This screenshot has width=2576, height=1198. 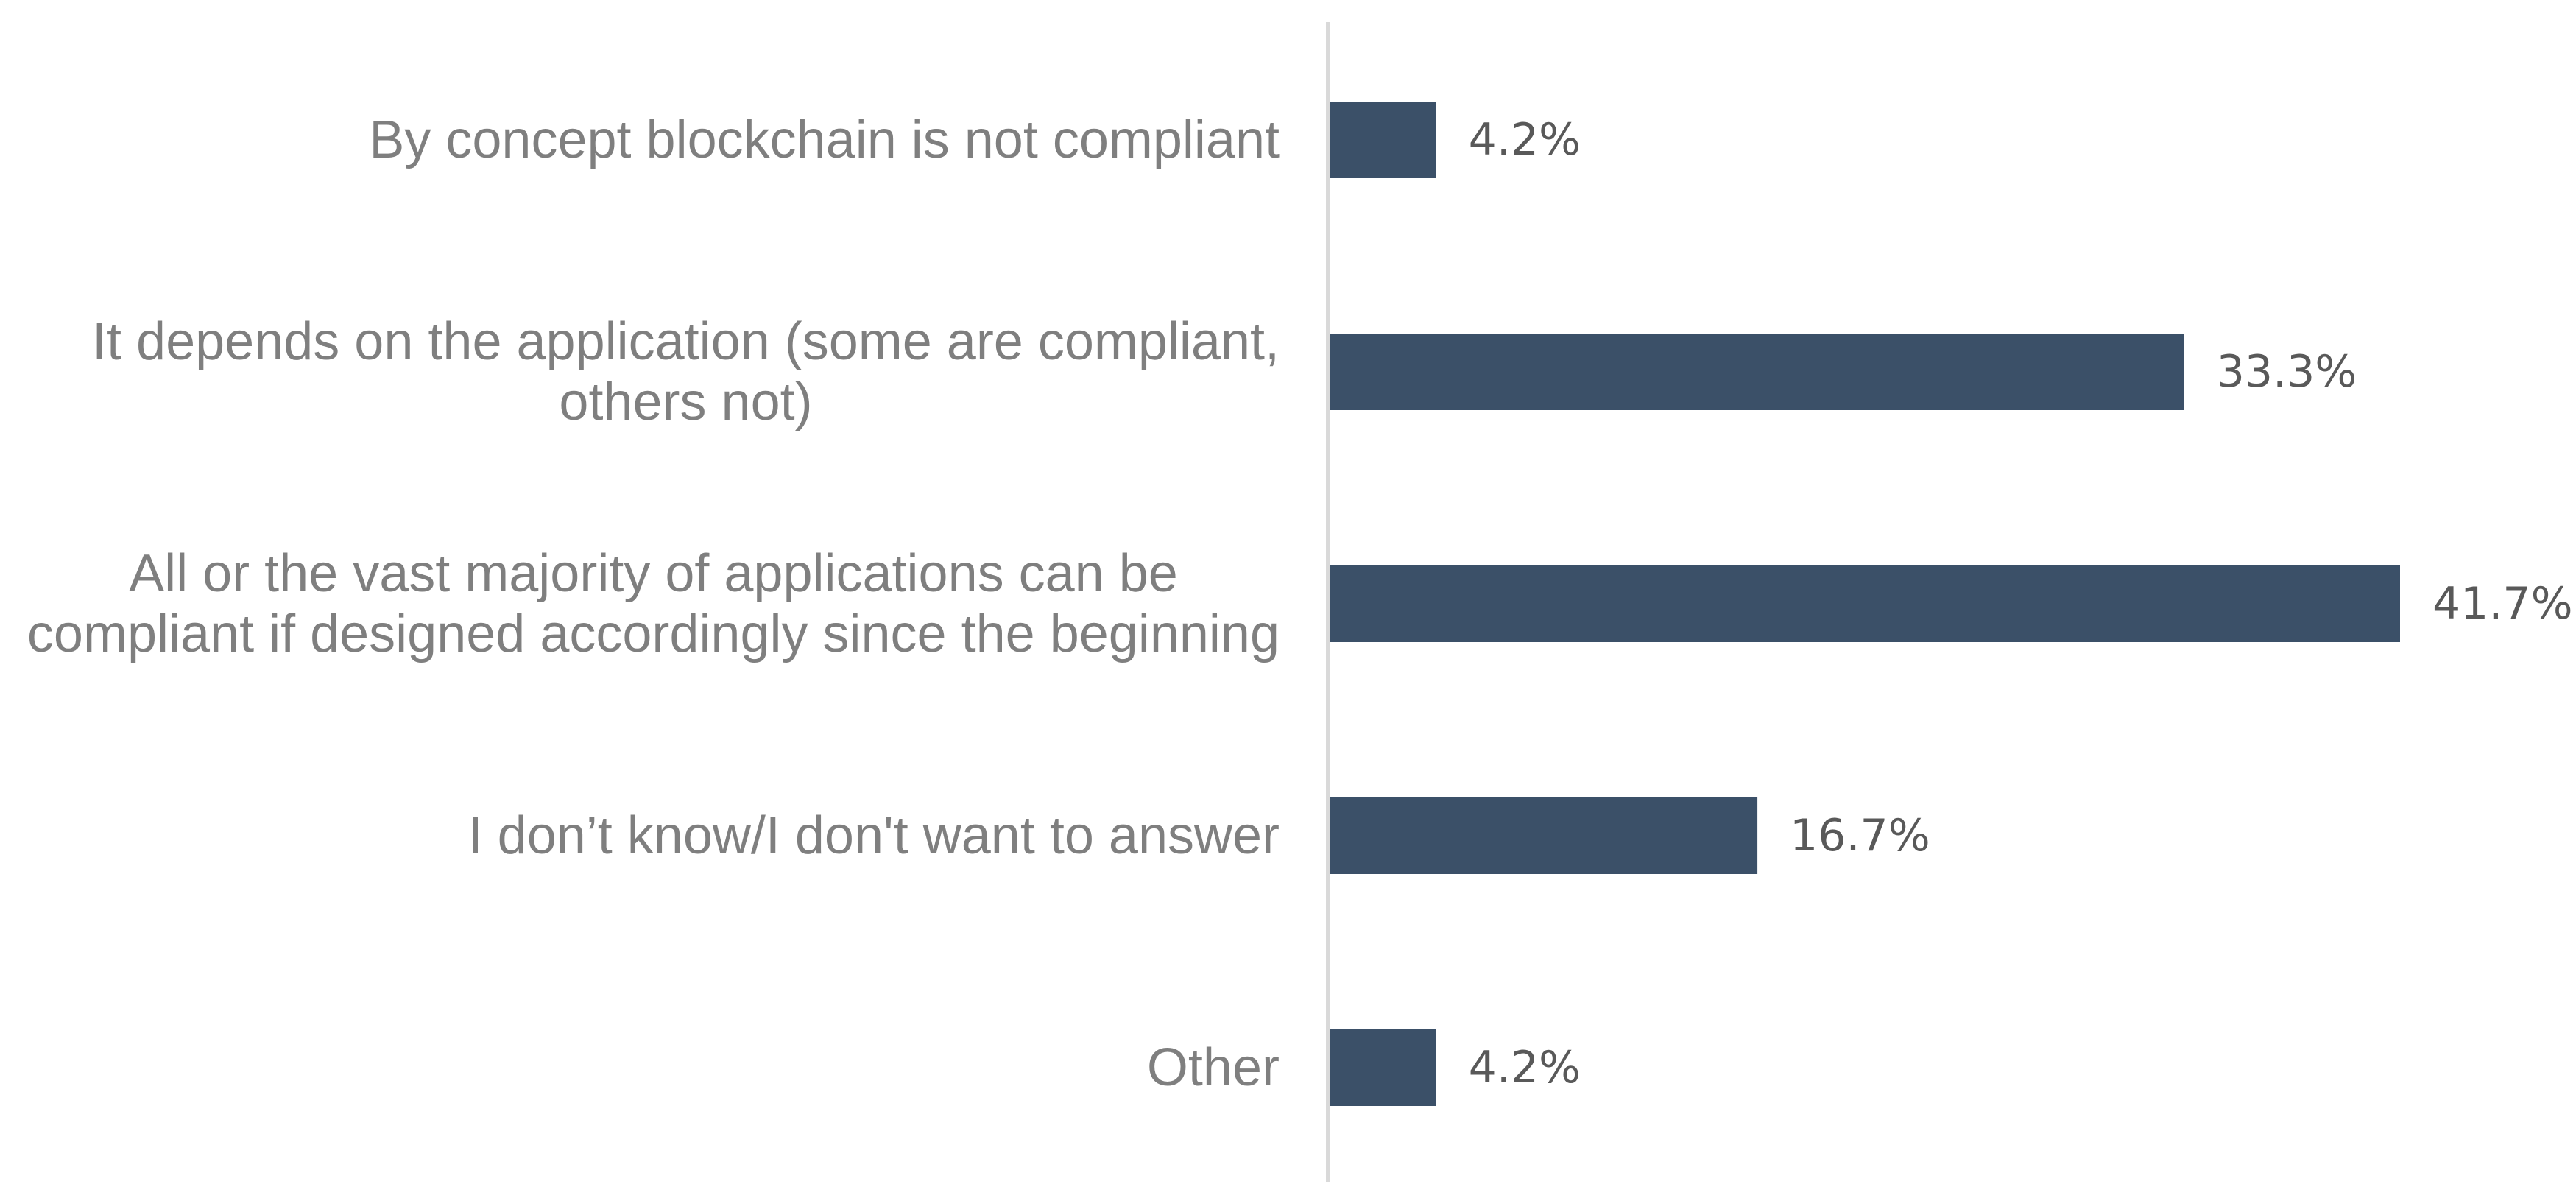 What do you see at coordinates (2287, 372) in the screenshot?
I see `value-label-1: 33.3%` at bounding box center [2287, 372].